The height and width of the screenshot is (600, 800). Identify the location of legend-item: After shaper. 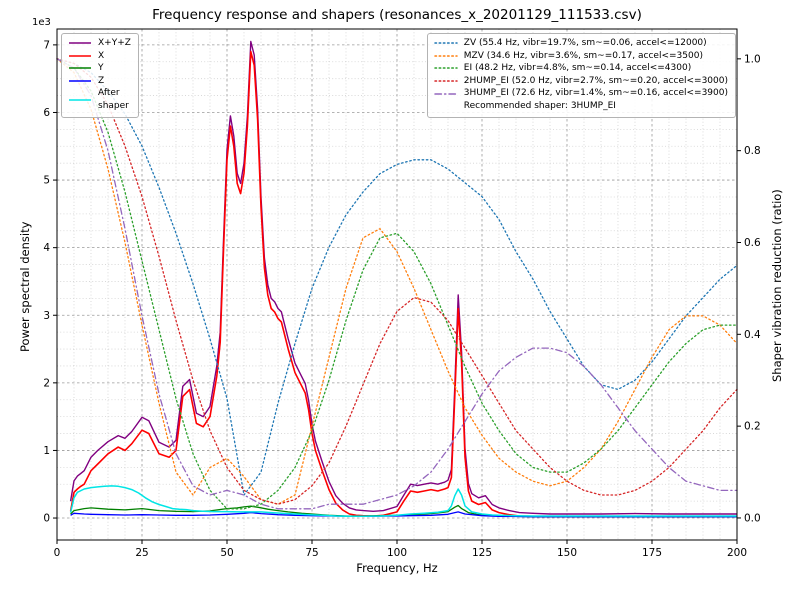
(99, 99).